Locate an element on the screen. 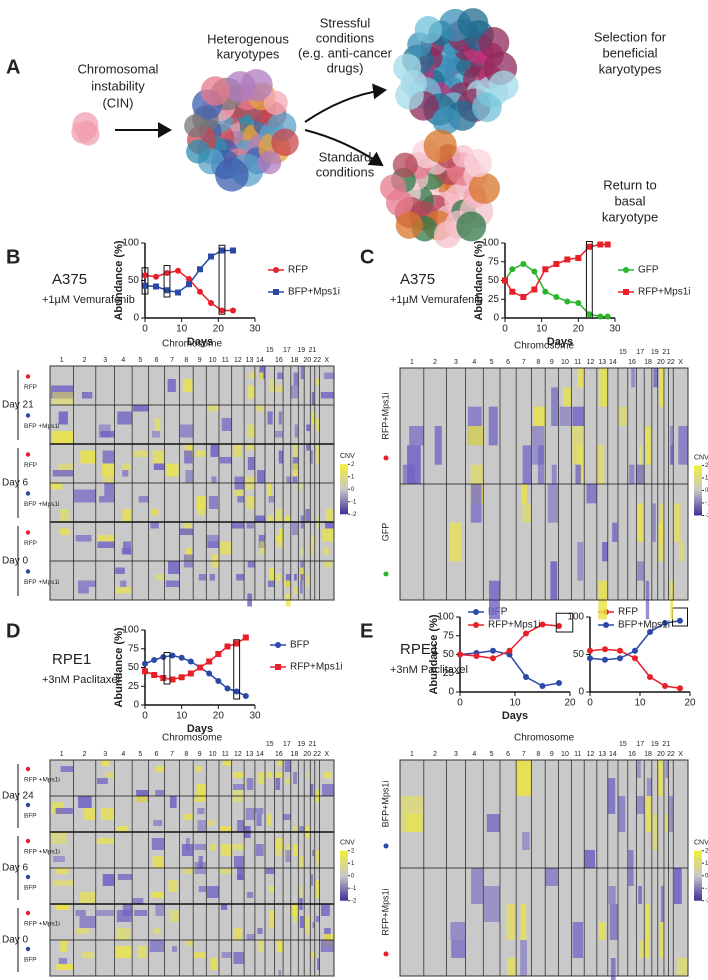 The height and width of the screenshot is (980, 708). chromosome-label: 14 is located at coordinates (613, 754).